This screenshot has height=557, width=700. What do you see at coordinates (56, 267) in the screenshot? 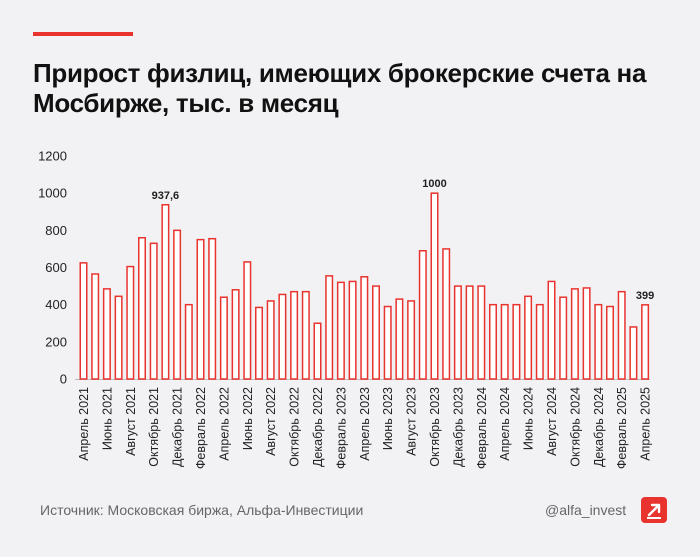
I see `y-tick-label: 600` at bounding box center [56, 267].